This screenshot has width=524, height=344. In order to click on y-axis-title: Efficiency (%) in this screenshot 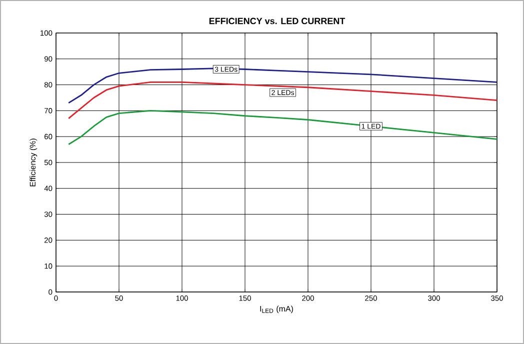, I will do `click(34, 162)`.